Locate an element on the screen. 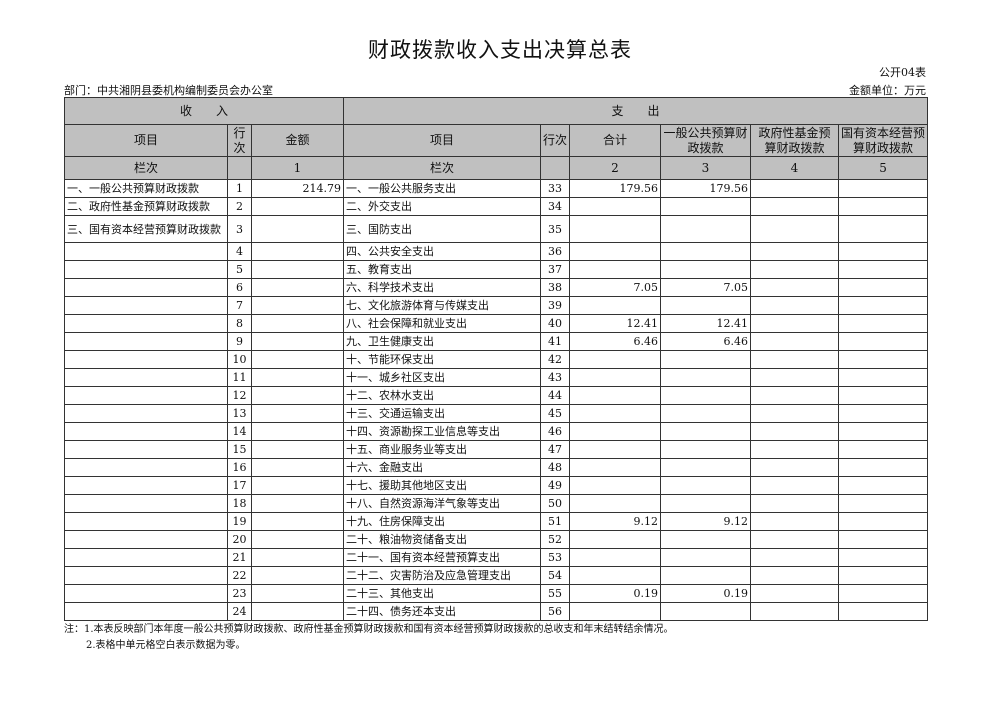  table-row: 11 十一、城乡社区支出 43 is located at coordinates (496, 377).